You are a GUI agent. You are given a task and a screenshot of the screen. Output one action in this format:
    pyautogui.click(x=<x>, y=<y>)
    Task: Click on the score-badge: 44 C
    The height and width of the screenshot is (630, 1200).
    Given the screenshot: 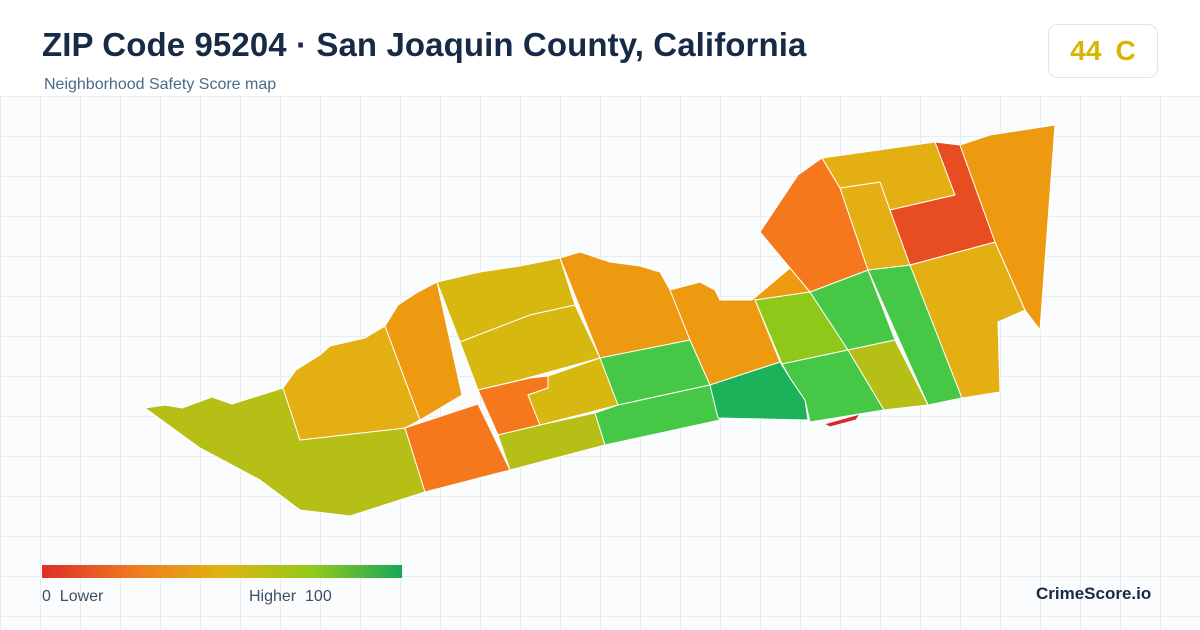 What is the action you would take?
    pyautogui.click(x=1103, y=51)
    